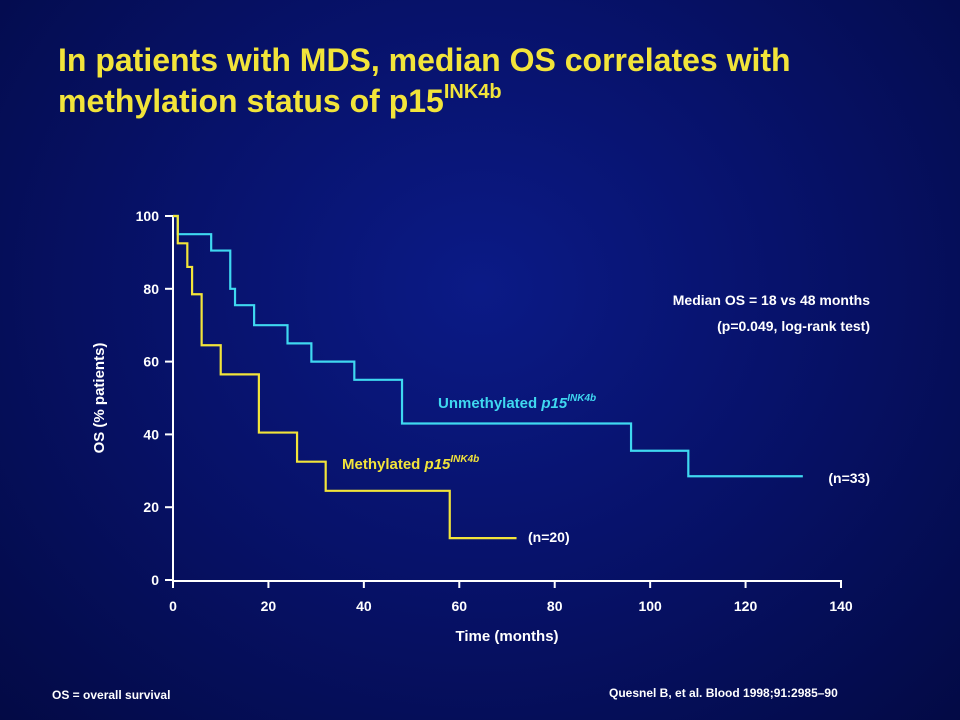  Describe the element at coordinates (793, 326) in the screenshot. I see `log-rank-annotation: (p=0.049, log-rank test)` at that location.